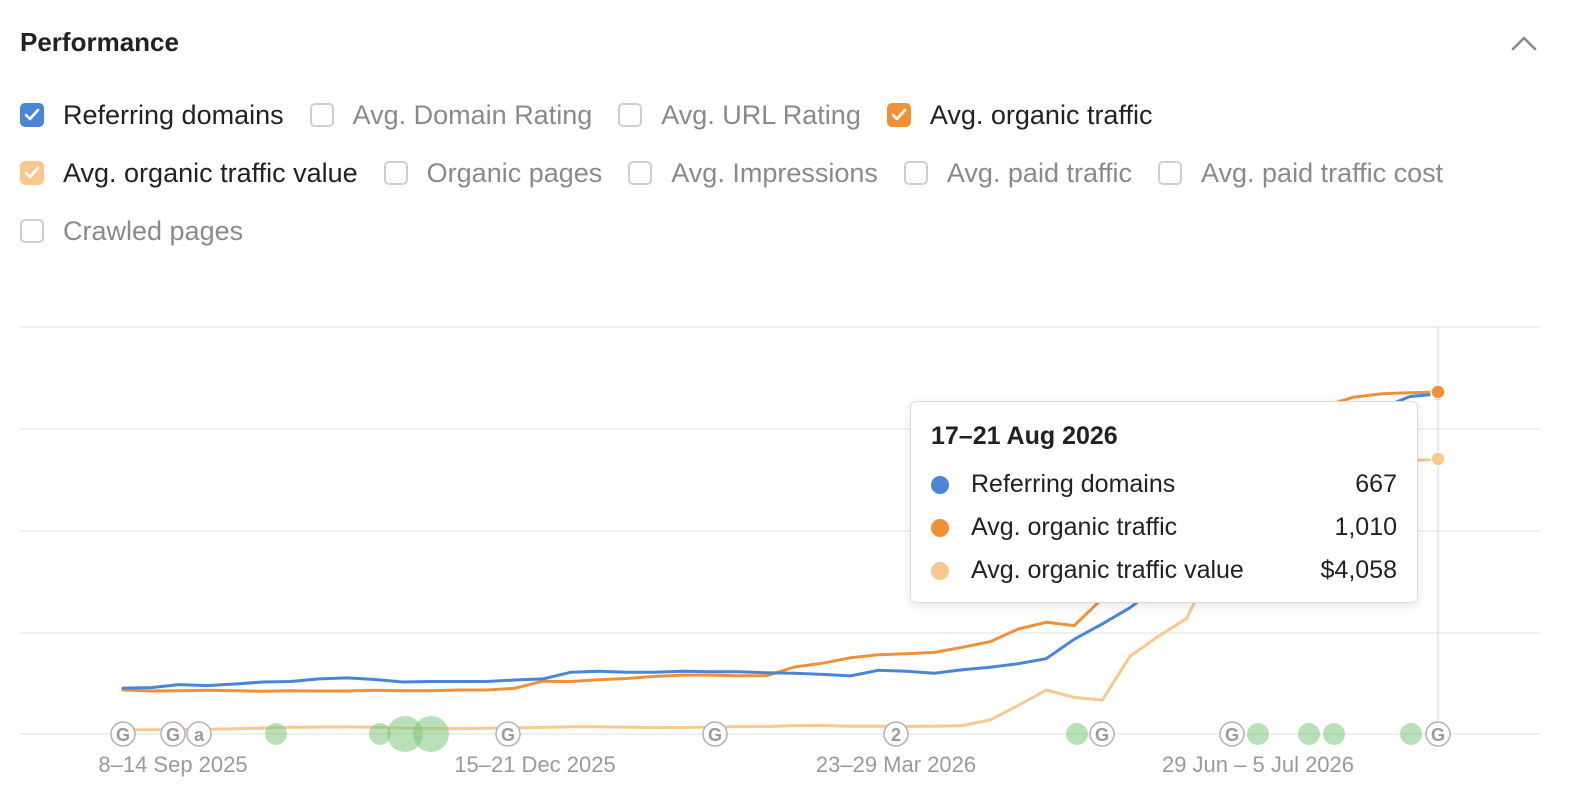  Describe the element at coordinates (1322, 172) in the screenshot. I see `option-label: Avg. paid traffic cost` at that location.